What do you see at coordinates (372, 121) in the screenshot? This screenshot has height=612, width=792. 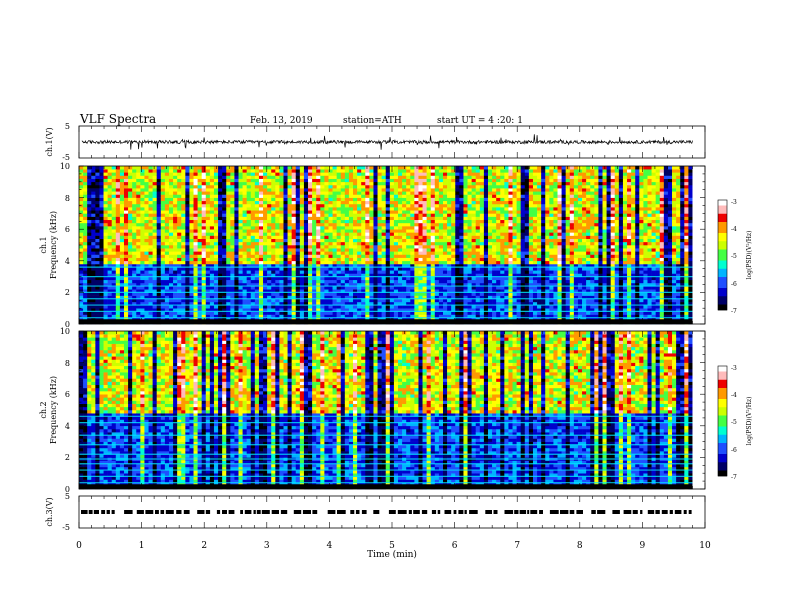 I see `station-label: station=ATH` at bounding box center [372, 121].